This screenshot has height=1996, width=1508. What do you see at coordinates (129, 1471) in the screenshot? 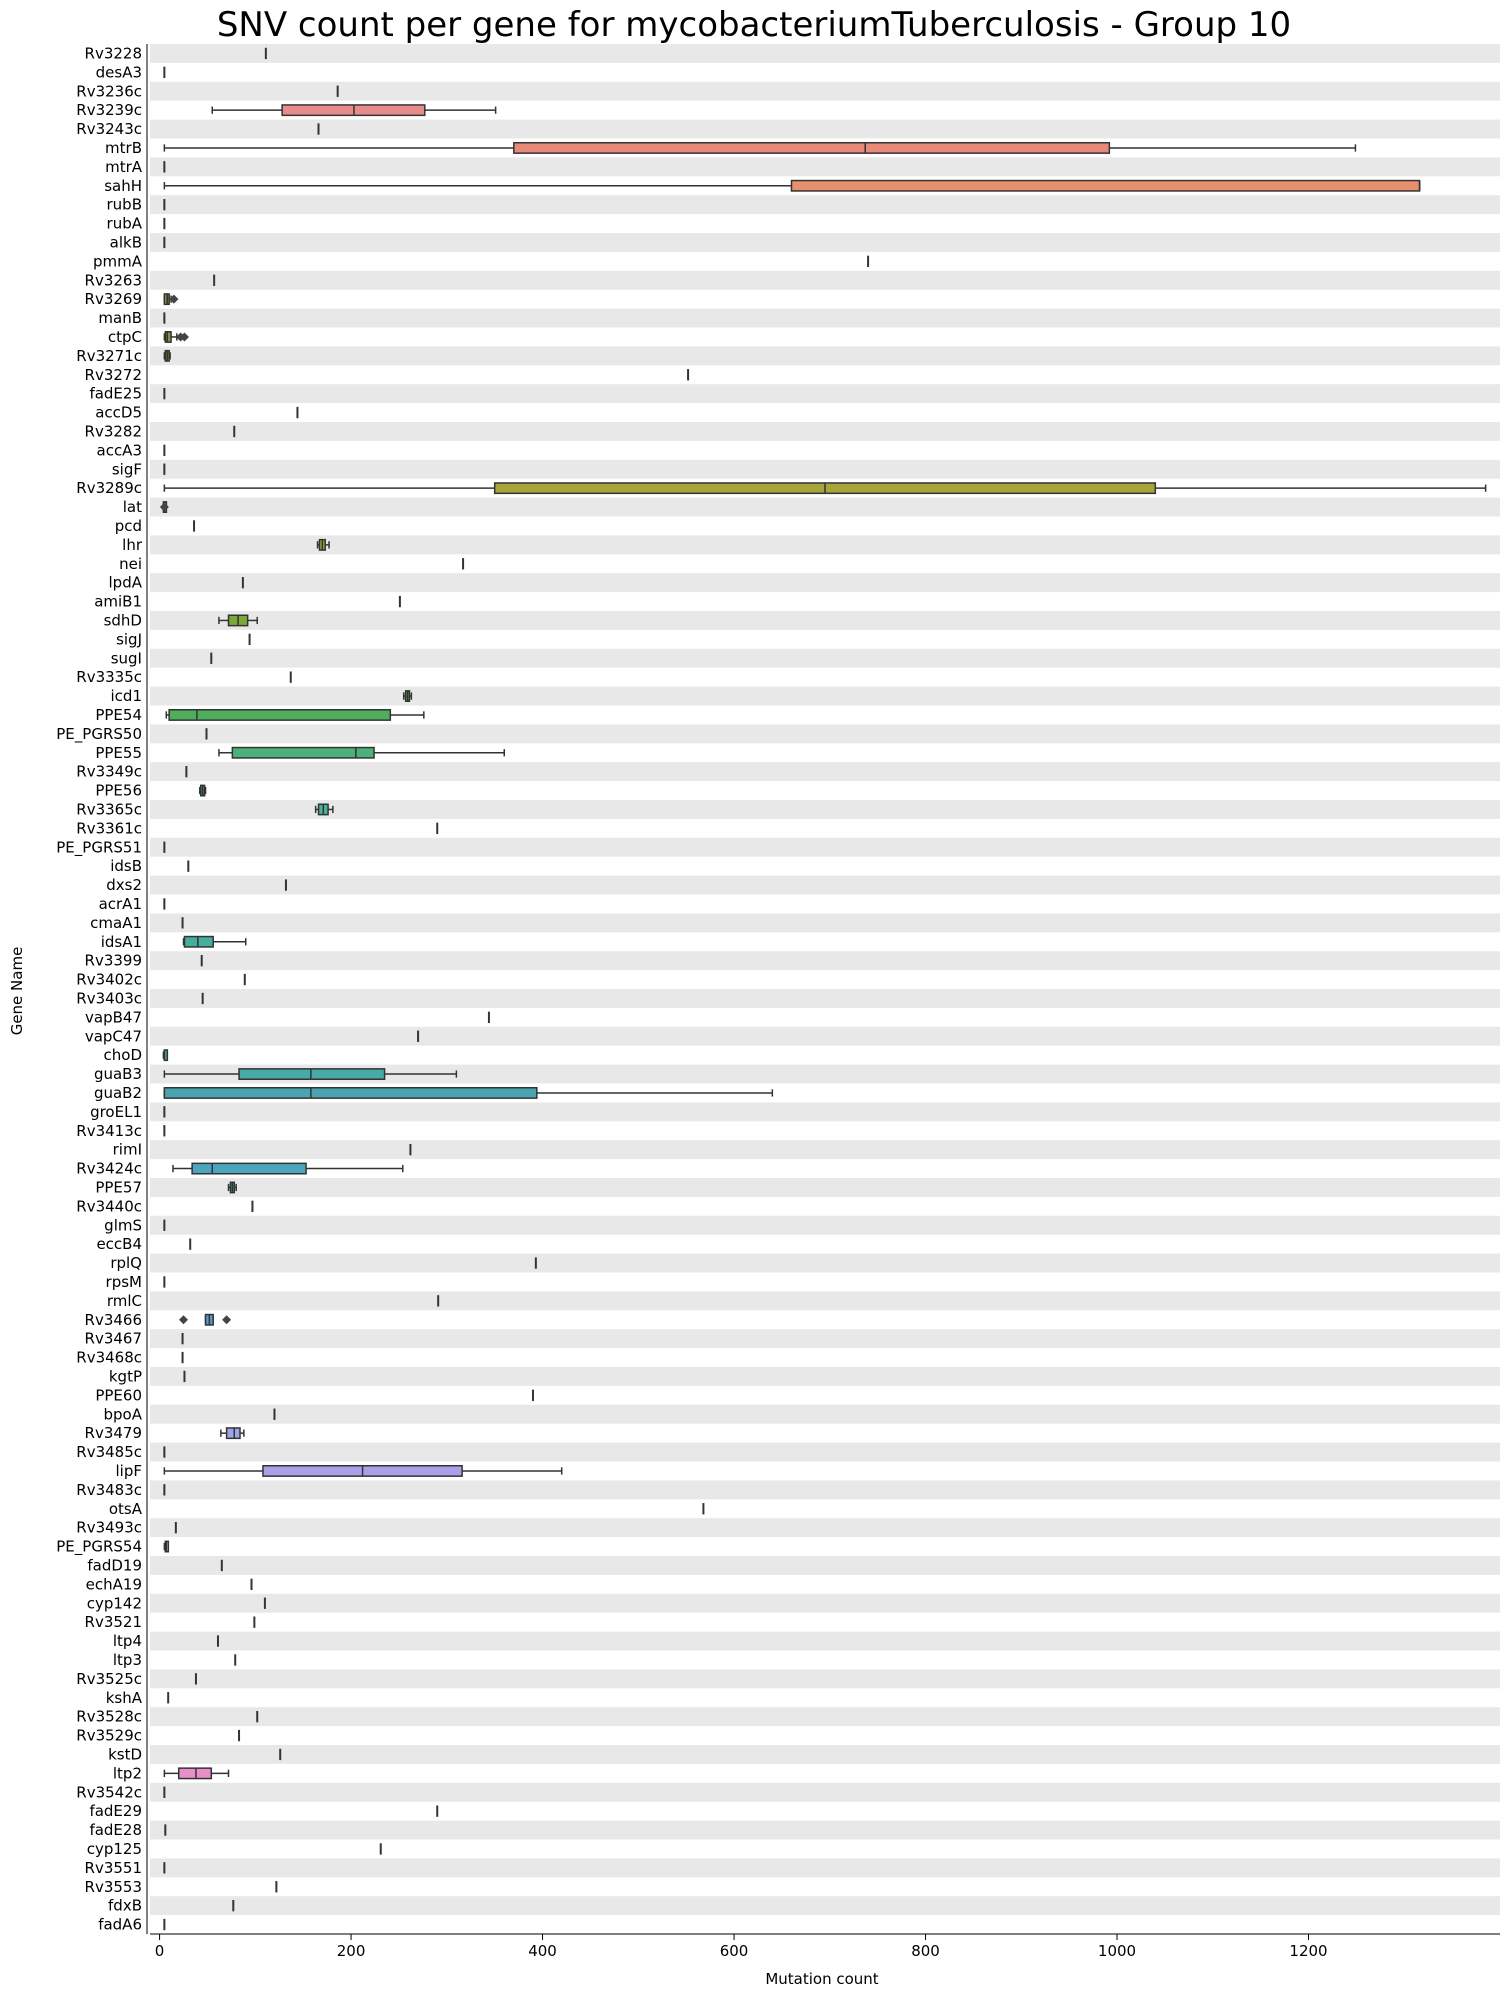
I see `gene-label: lipF` at bounding box center [129, 1471].